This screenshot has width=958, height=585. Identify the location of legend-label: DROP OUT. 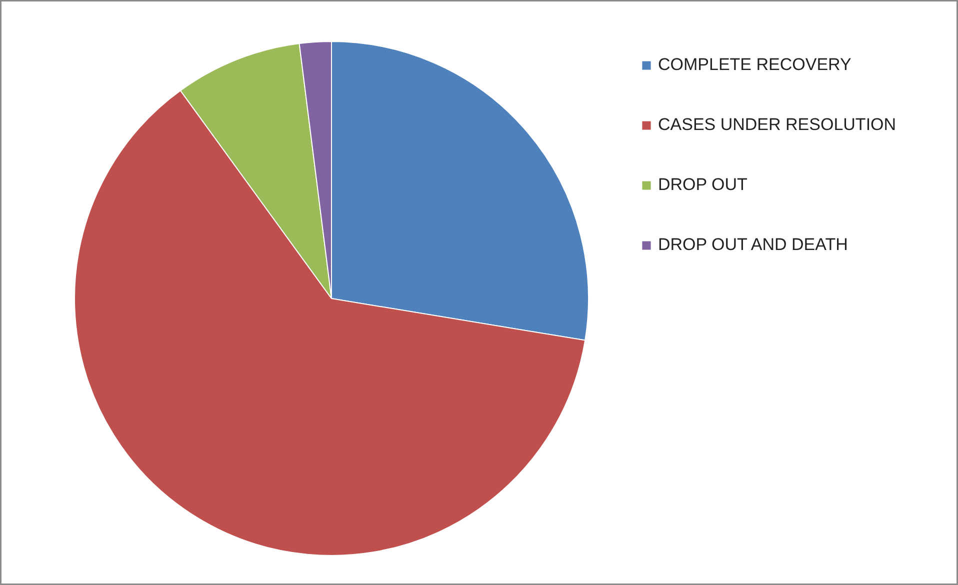
(703, 185).